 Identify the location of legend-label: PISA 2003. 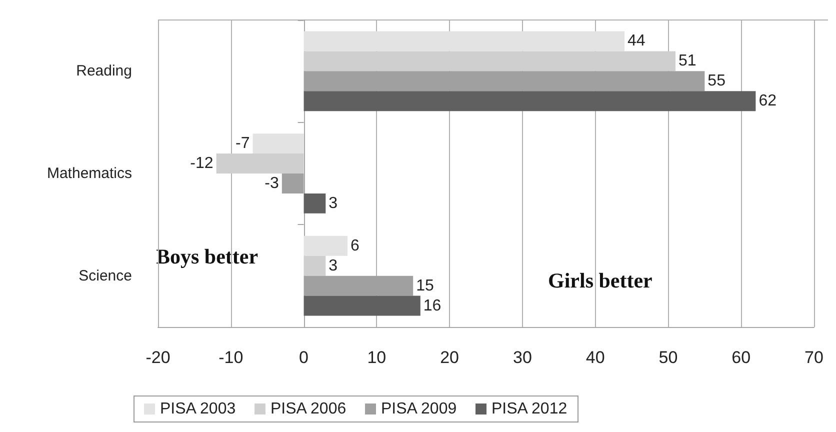
(198, 409).